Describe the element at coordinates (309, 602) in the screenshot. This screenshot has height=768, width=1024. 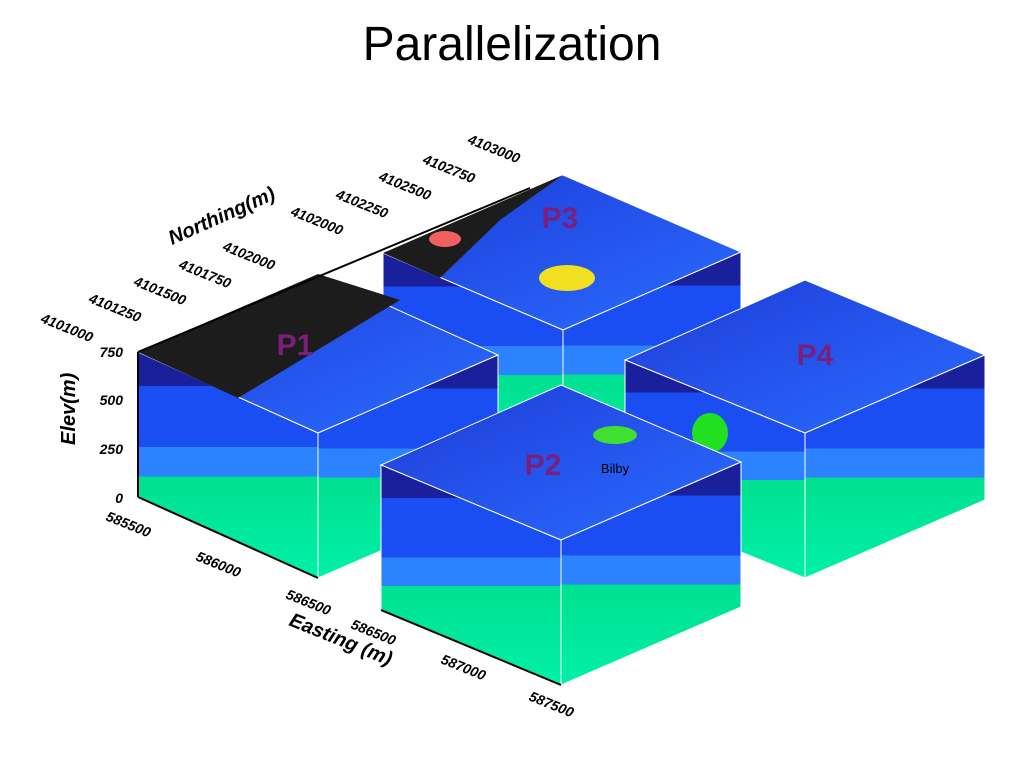
I see `easting-tick-label: 586500` at that location.